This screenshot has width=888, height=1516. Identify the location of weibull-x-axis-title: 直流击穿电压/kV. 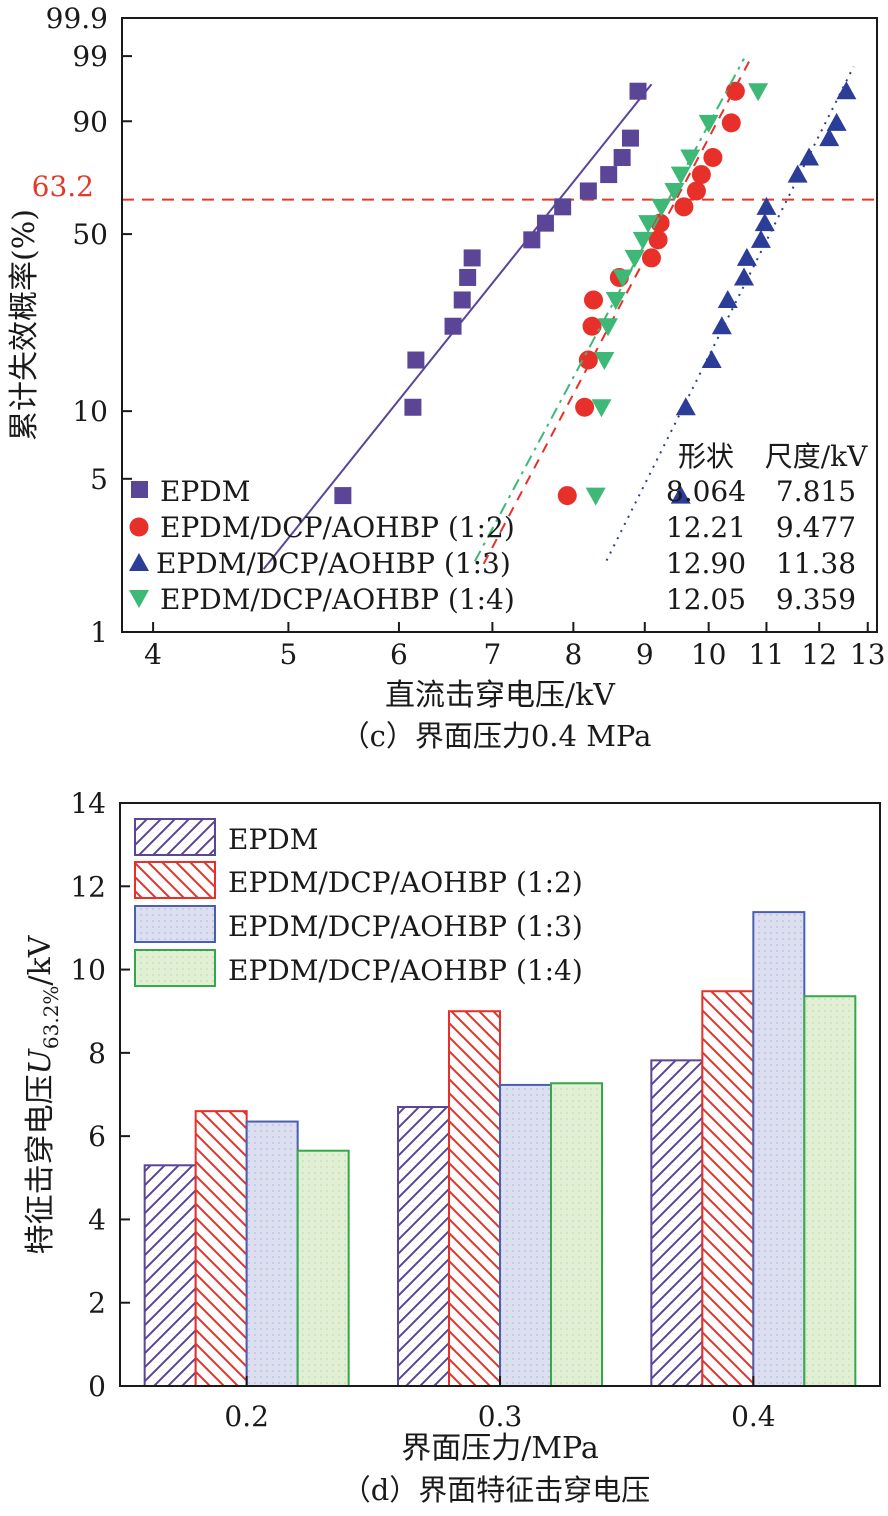
(500, 695).